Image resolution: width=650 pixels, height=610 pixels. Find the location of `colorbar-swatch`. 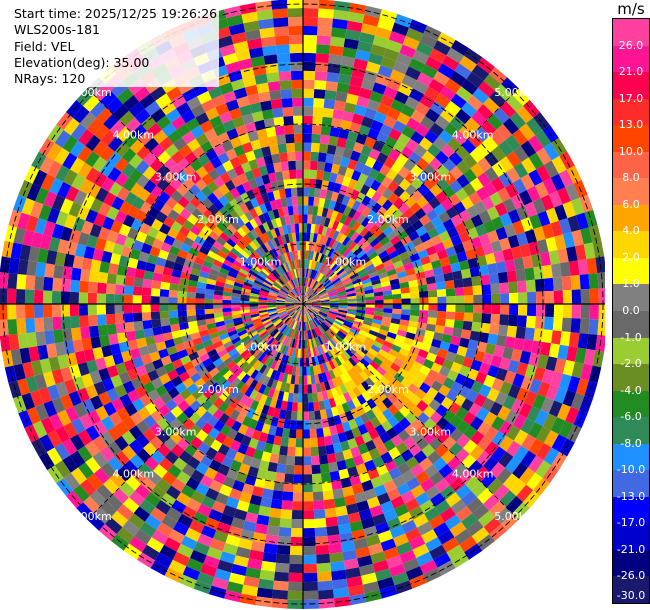

colorbar-swatch is located at coordinates (631, 351).